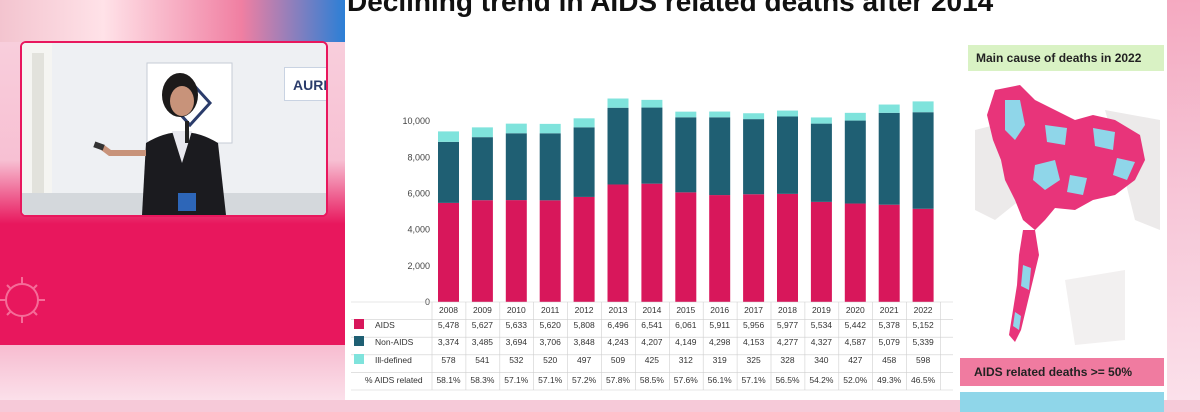  What do you see at coordinates (1066, 58) in the screenshot?
I see `map-header: Main cause of deaths in 2022` at bounding box center [1066, 58].